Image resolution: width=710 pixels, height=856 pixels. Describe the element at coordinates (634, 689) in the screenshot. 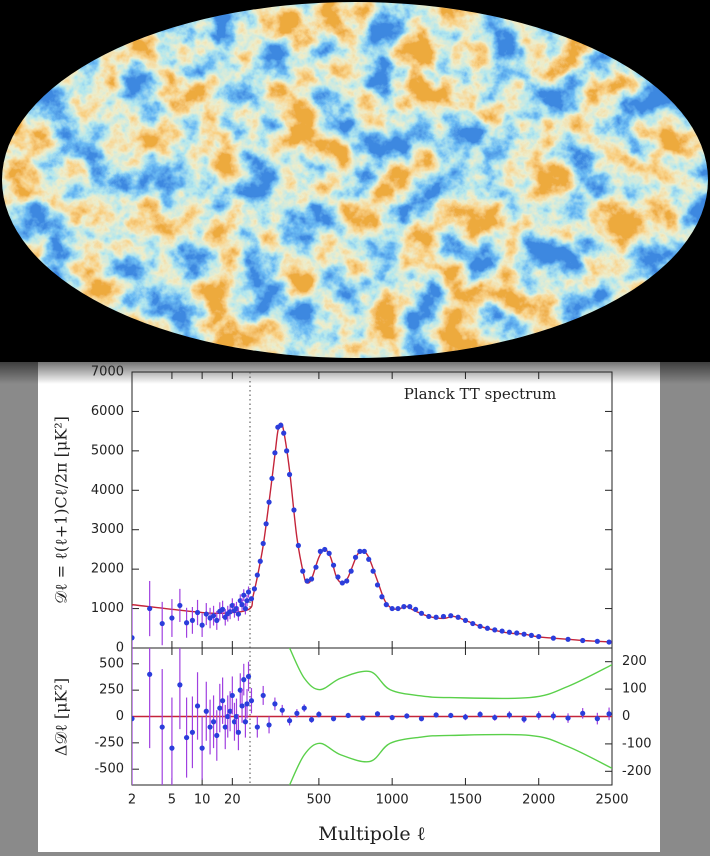

I see `y2-tick-label: 100` at that location.